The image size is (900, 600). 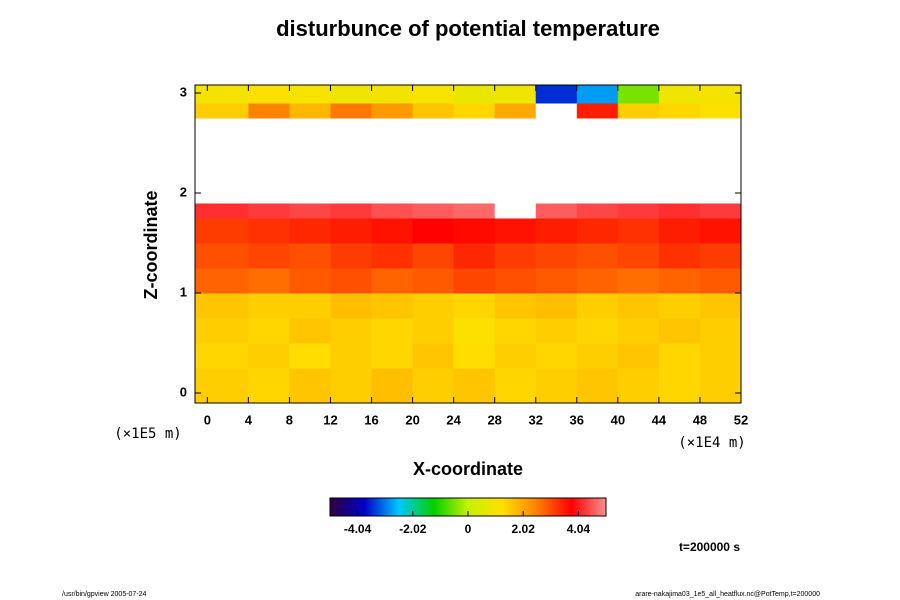 I want to click on colorbar-tick-label: -2.02, so click(x=413, y=529).